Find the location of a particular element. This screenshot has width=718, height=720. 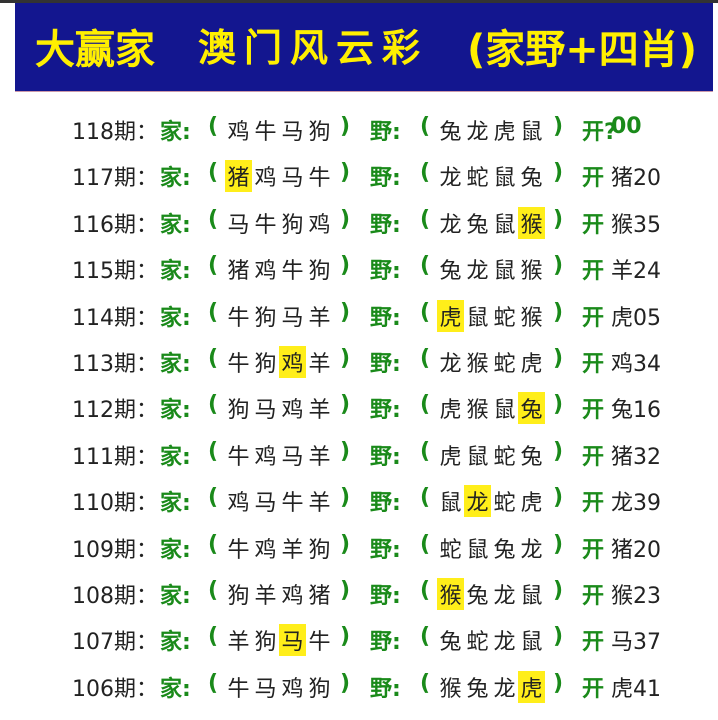

period-label: 106期： is located at coordinates (115, 689).